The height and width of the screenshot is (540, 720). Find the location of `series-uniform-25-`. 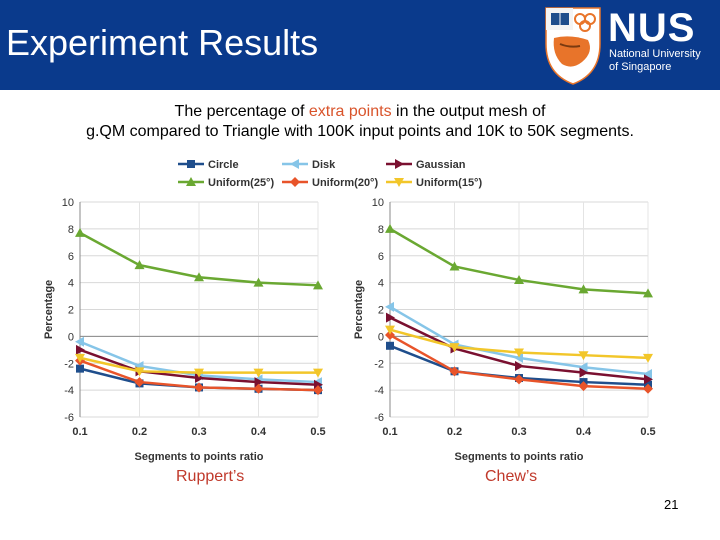

series-uniform-25- is located at coordinates (519, 260).